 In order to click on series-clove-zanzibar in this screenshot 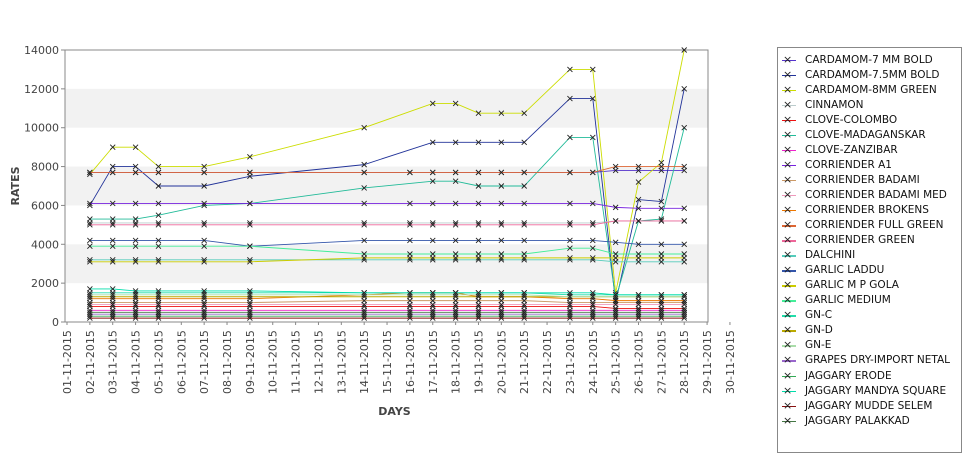, I will do `click(387, 310)`.